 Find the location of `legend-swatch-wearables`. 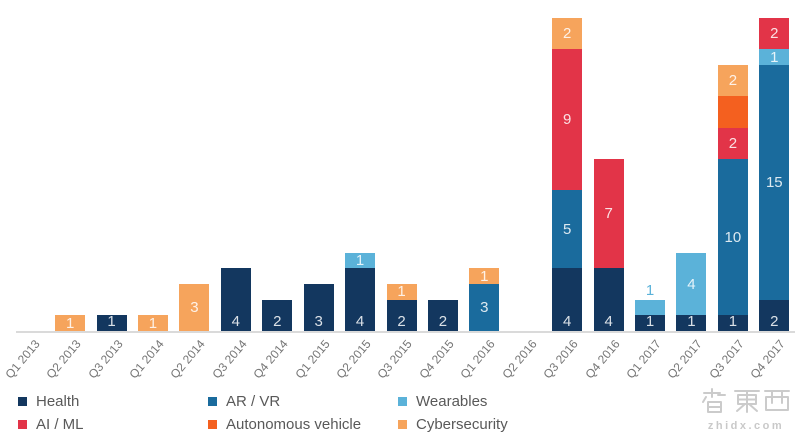

legend-swatch-wearables is located at coordinates (402, 401).